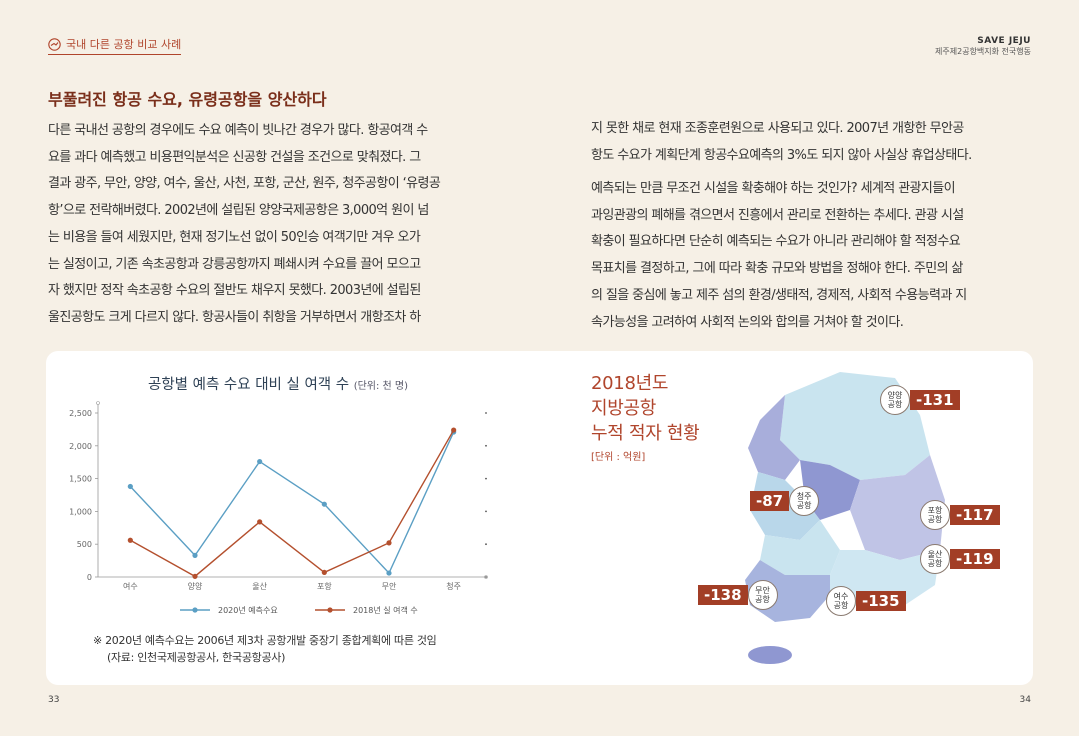 Image resolution: width=1079 pixels, height=736 pixels. What do you see at coordinates (975, 559) in the screenshot?
I see `pin-deficit-value: -119` at bounding box center [975, 559].